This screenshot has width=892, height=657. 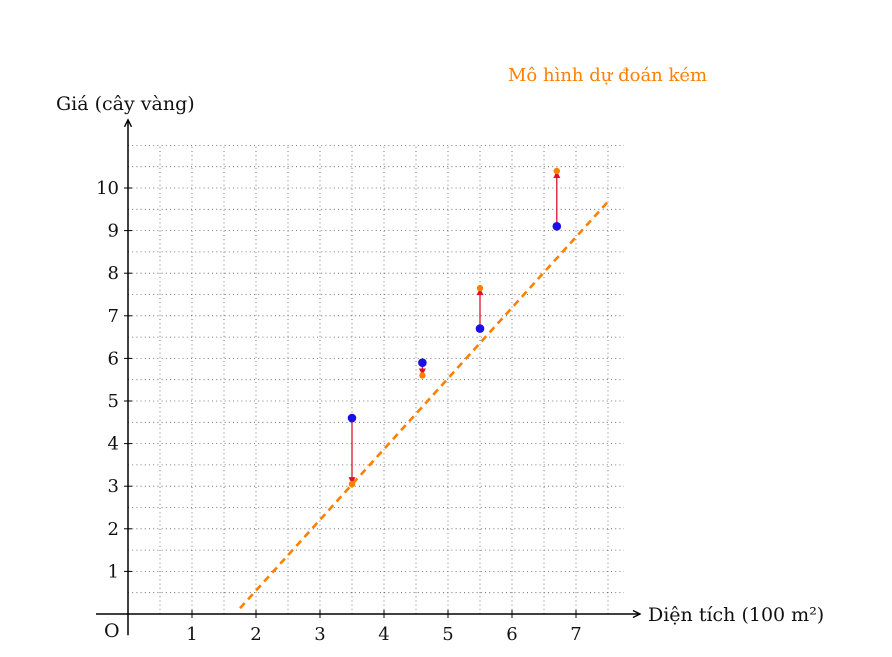 What do you see at coordinates (113, 358) in the screenshot?
I see `y-tick-label: 6` at bounding box center [113, 358].